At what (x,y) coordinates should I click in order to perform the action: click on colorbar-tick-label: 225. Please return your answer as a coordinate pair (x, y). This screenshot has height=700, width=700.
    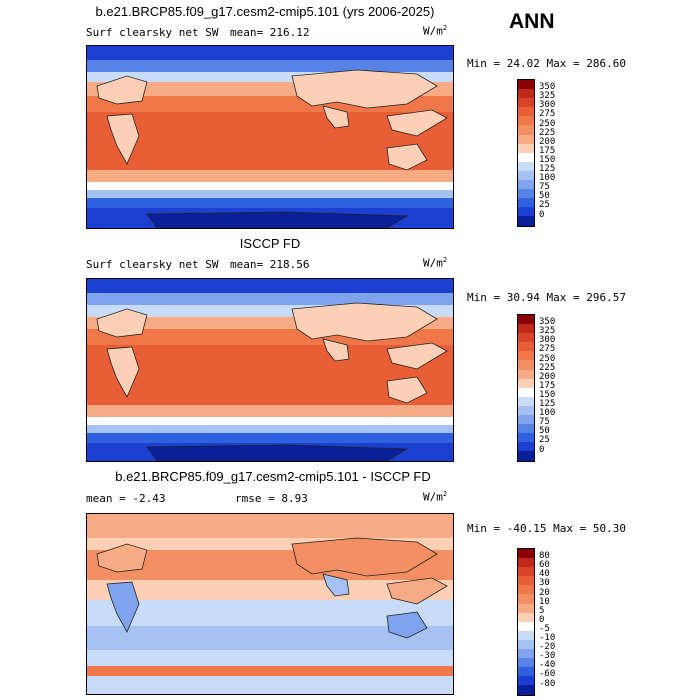
    Looking at the image, I should click on (547, 132).